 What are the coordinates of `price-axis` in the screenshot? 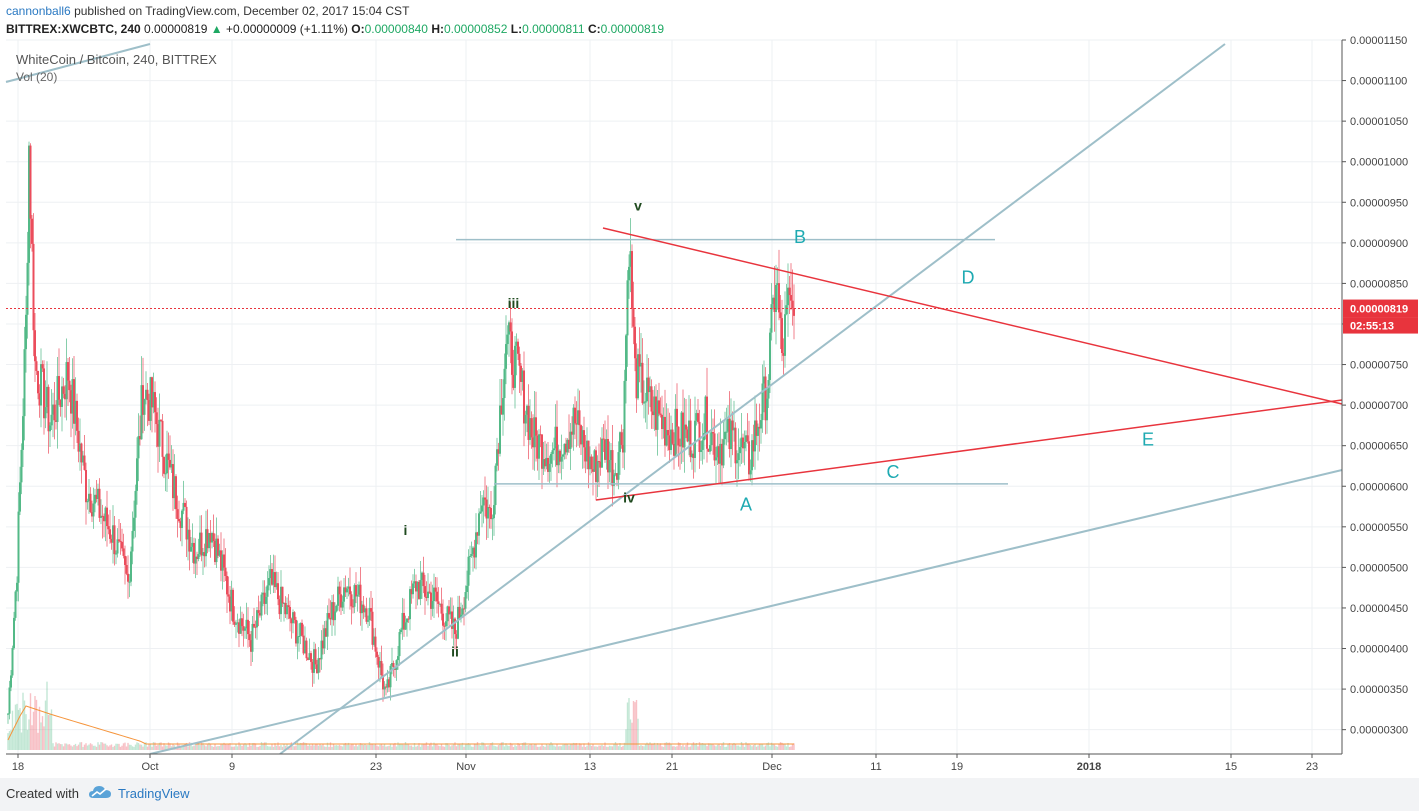 It's located at (1380, 397).